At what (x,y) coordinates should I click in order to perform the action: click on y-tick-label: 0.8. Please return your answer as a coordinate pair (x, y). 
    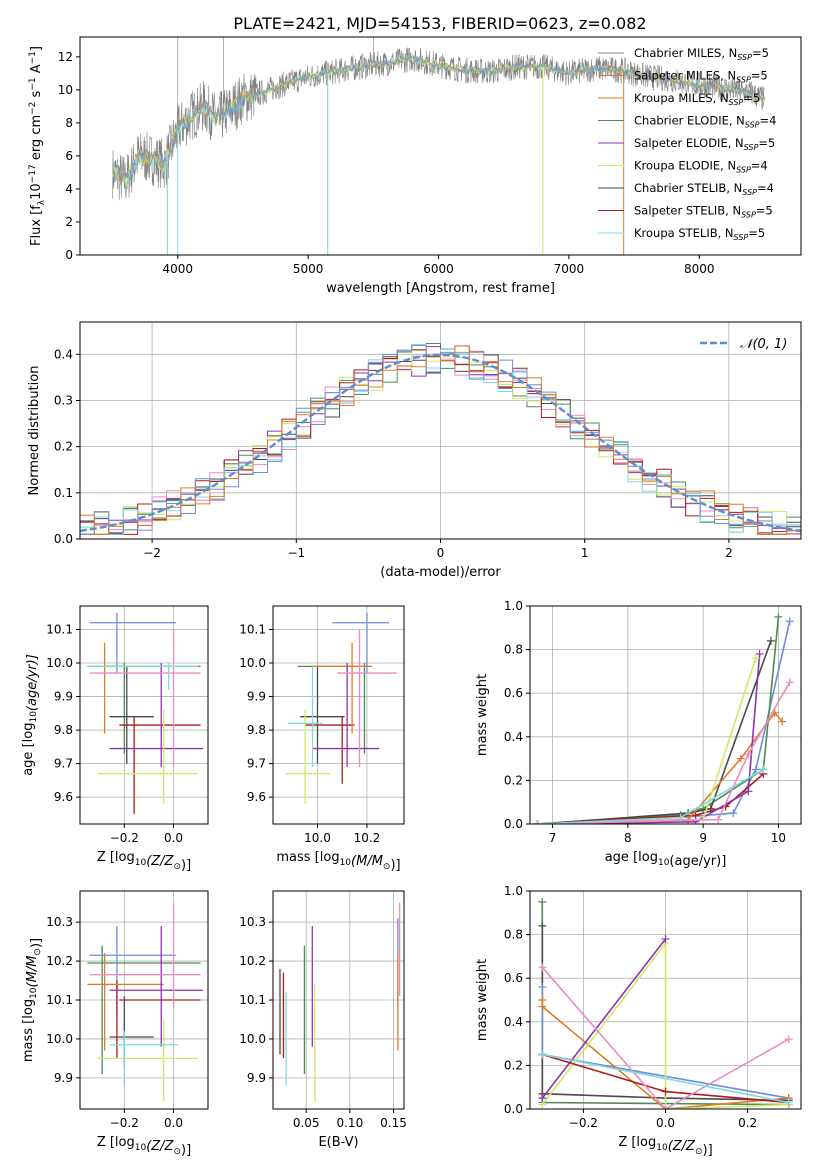
    Looking at the image, I should click on (513, 935).